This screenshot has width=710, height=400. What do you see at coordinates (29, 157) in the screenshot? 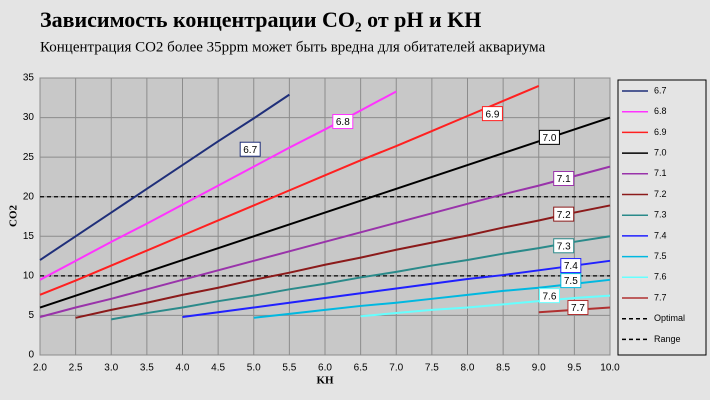
I see `y-tick-label: 25` at bounding box center [29, 157].